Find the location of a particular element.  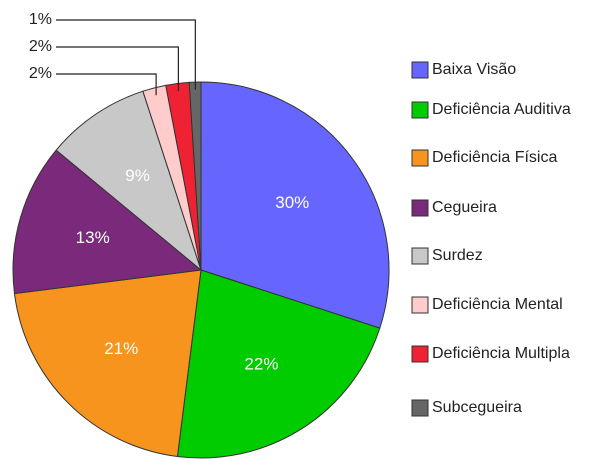

slice-label: 30% is located at coordinates (292, 202).